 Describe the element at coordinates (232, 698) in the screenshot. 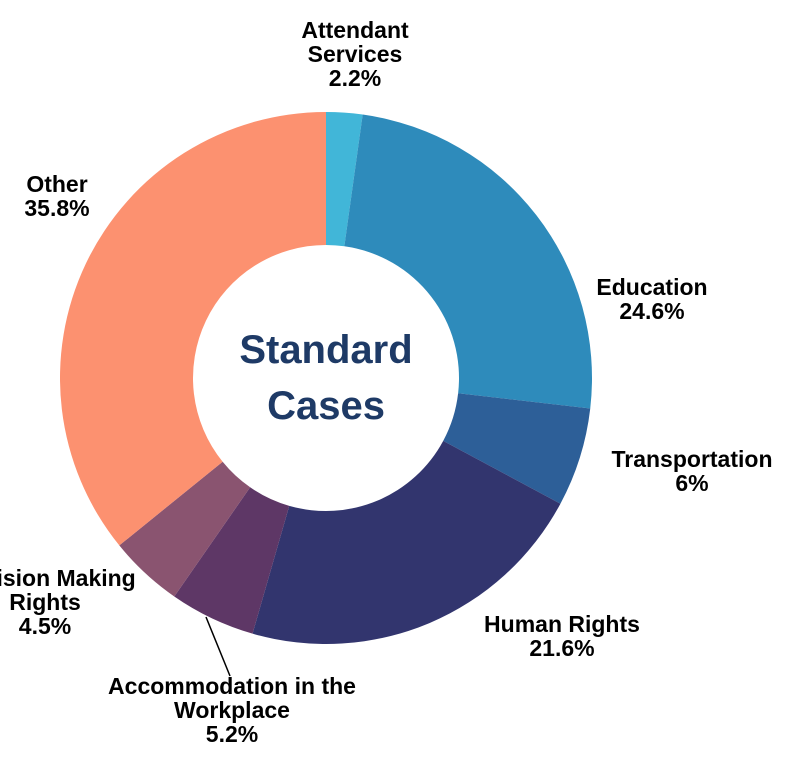

I see `category-name: Accommodation in the Workplace` at that location.